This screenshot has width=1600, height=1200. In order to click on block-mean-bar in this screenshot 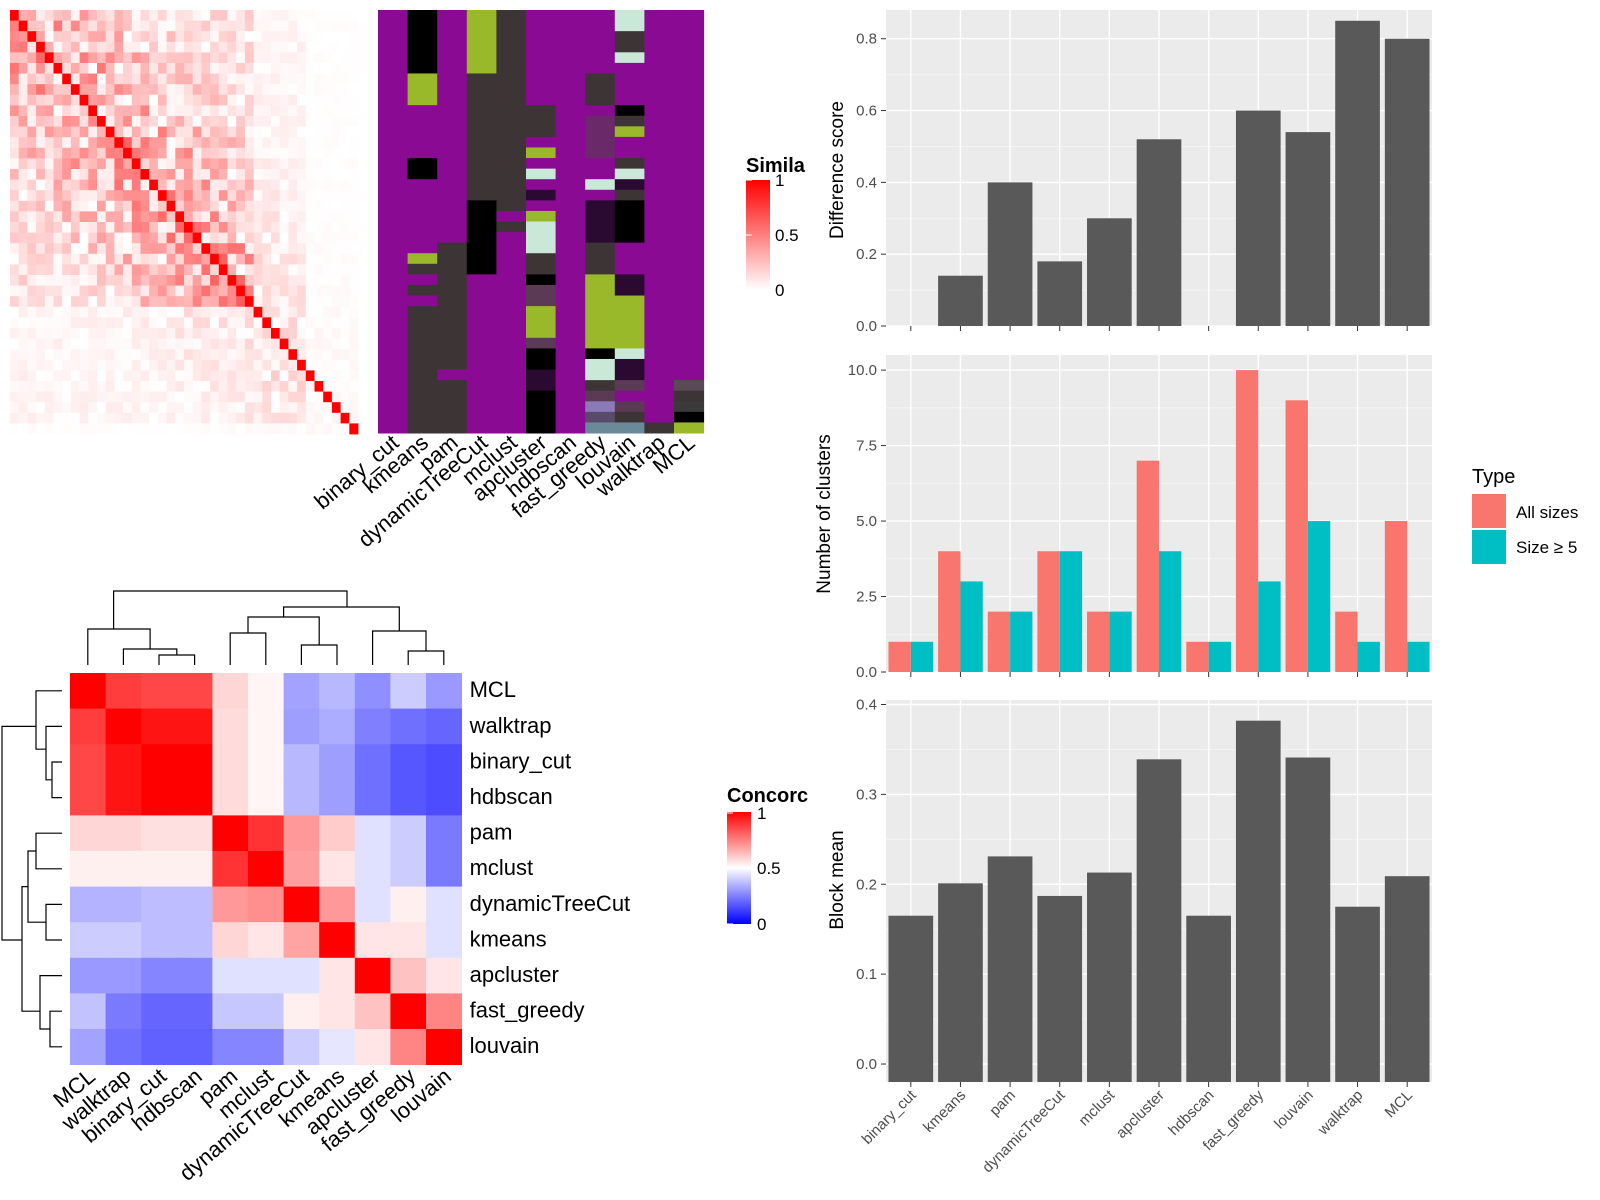, I will do `click(1308, 919)`.